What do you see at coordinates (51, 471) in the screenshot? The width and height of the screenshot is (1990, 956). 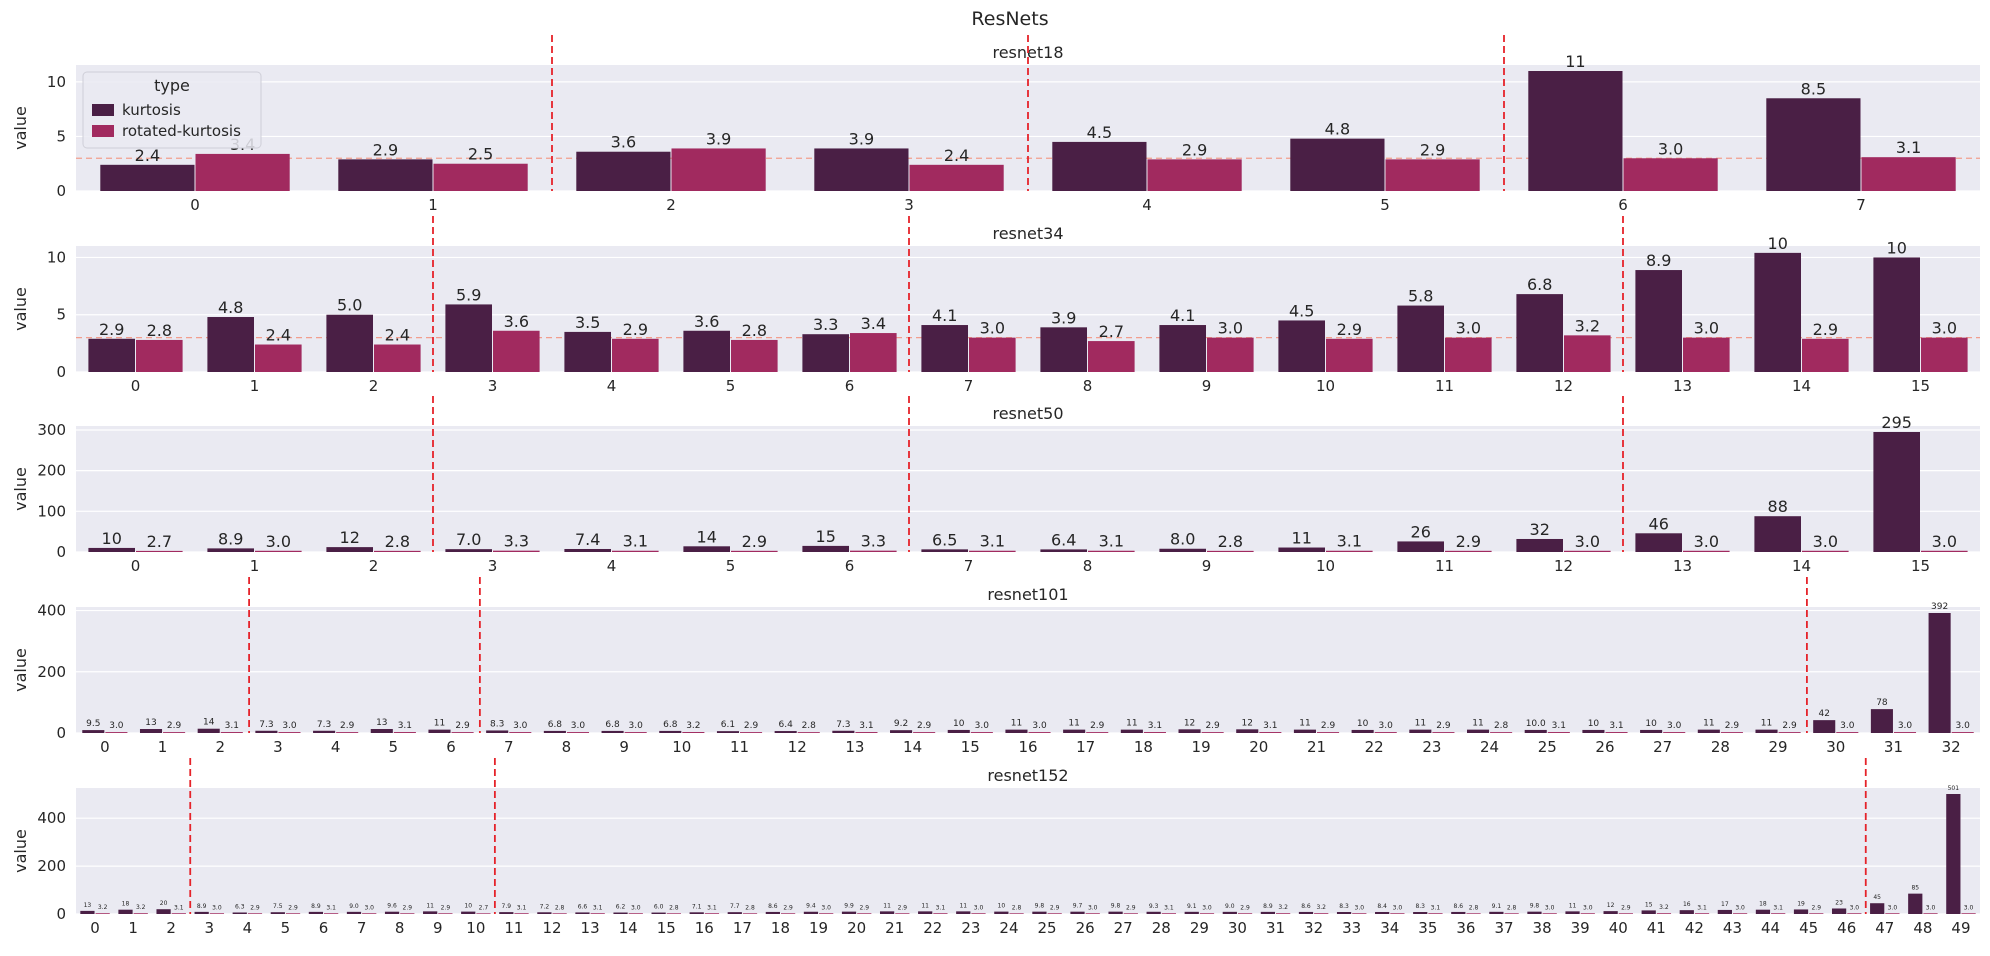 I see `y-tick-label: 200` at bounding box center [51, 471].